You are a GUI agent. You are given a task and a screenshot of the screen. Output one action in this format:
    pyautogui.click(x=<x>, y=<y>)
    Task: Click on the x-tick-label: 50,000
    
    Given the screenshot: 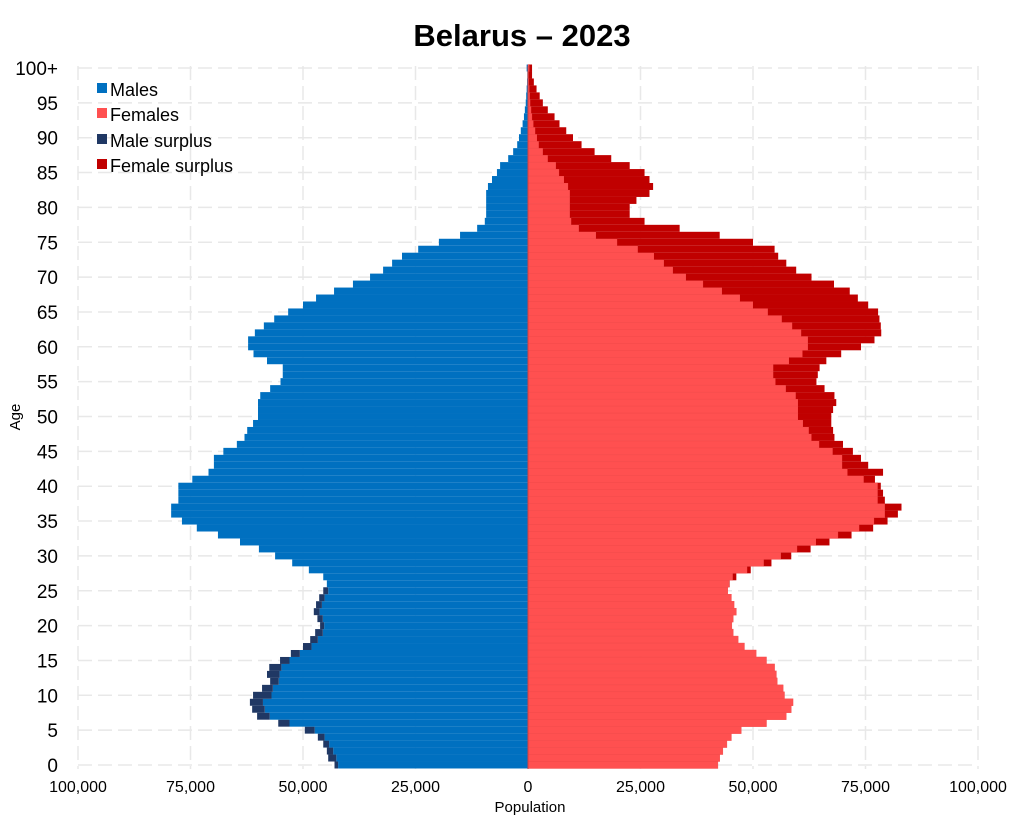 What is the action you would take?
    pyautogui.click(x=303, y=787)
    